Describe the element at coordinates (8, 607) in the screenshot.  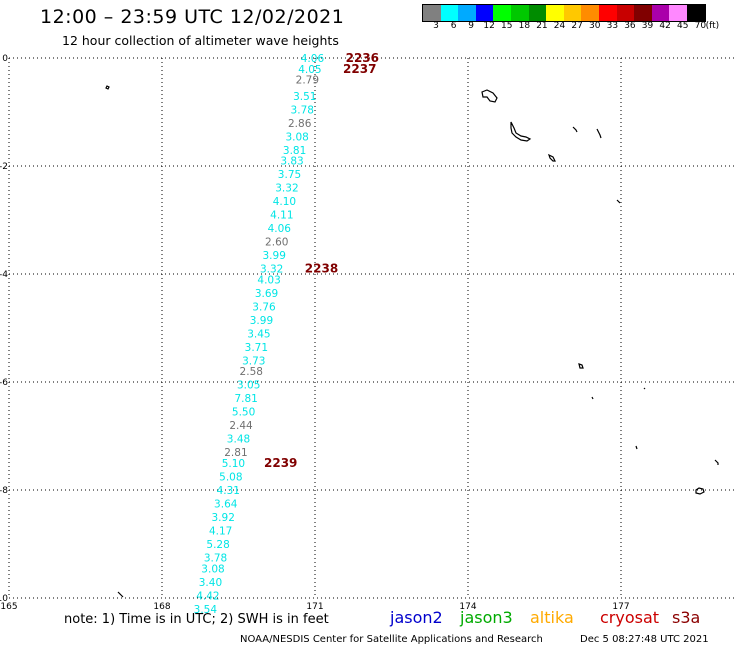
I see `lon-tick-label: 165` at that location.